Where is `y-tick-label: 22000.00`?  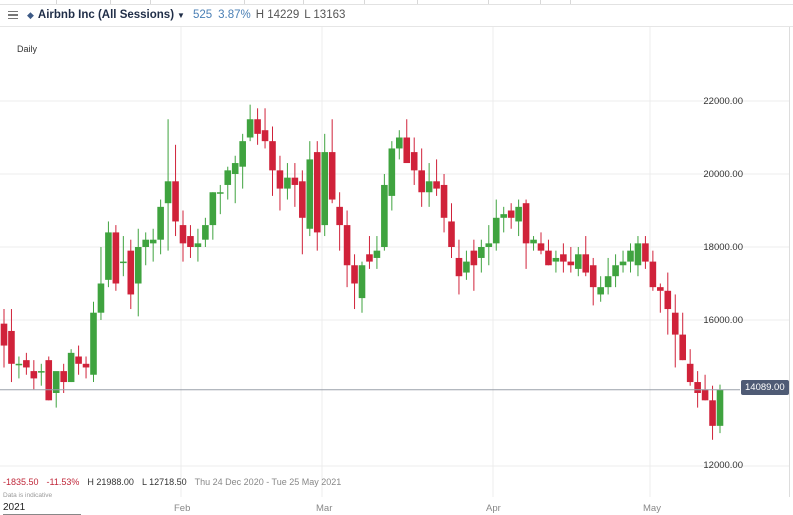
y-tick-label: 22000.00 is located at coordinates (723, 101).